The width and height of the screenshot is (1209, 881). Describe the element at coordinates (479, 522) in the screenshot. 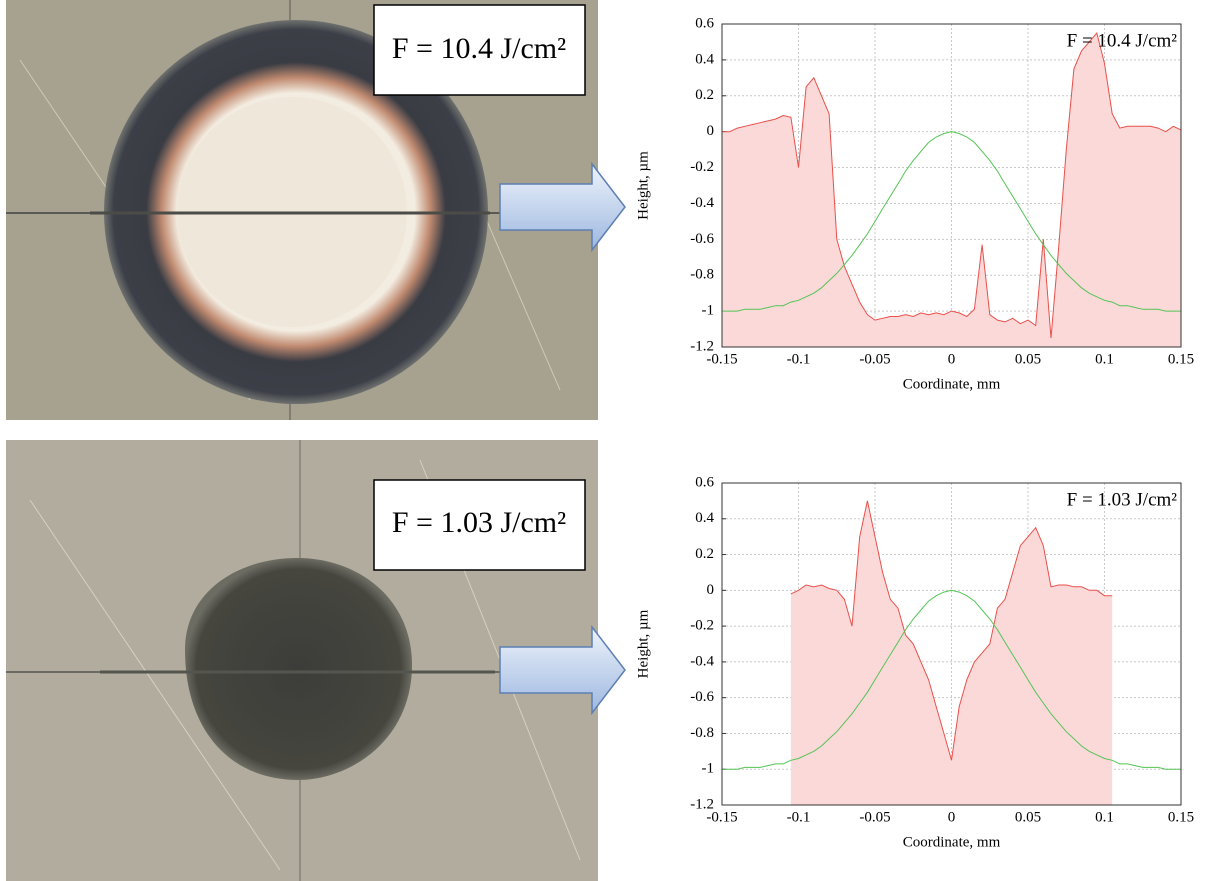

I see `photo-label: F = 1.03 J/cm²` at that location.